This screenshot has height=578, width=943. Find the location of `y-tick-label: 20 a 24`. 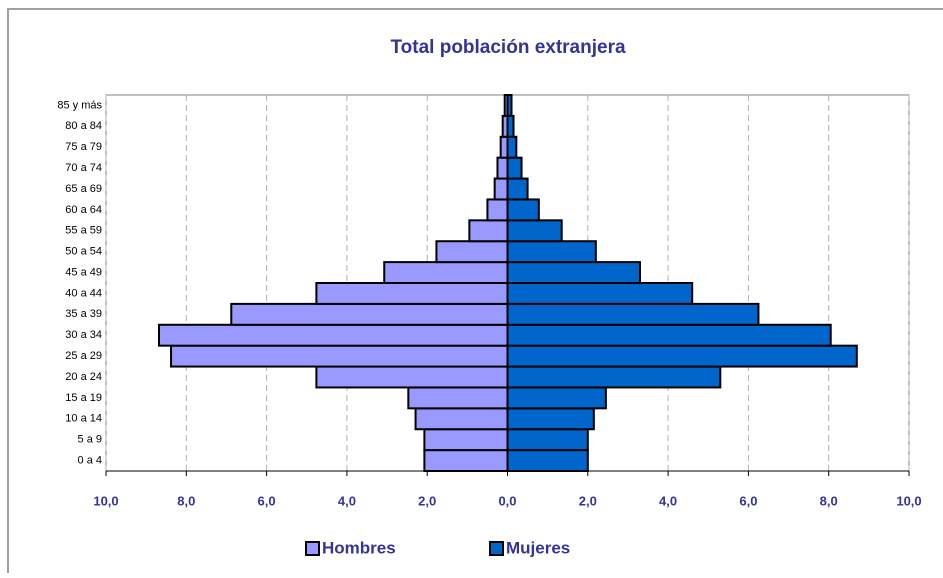

y-tick-label: 20 a 24 is located at coordinates (83, 377).